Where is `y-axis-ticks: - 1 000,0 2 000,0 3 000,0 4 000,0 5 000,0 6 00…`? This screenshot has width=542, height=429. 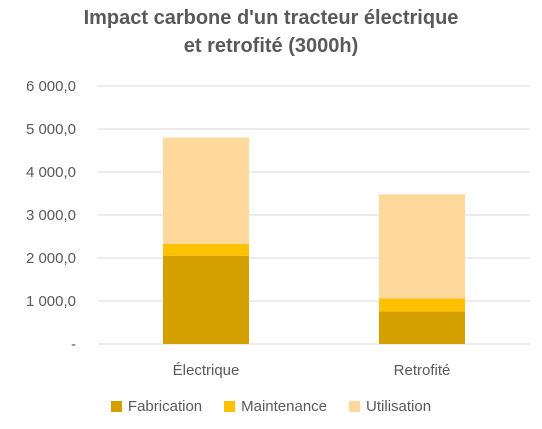
y-axis-ticks: - 1 000,0 2 000,0 3 000,0 4 000,0 5 000,0 6 00… is located at coordinates (51, 215).